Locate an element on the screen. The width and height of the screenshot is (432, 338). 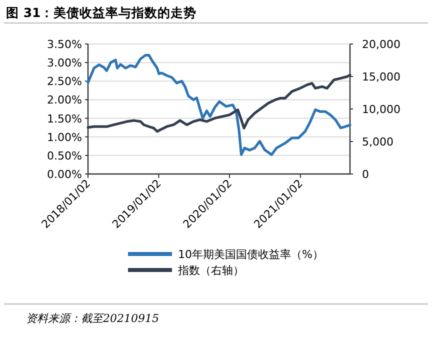
y2-tick-label: 20,000 is located at coordinates (381, 44).